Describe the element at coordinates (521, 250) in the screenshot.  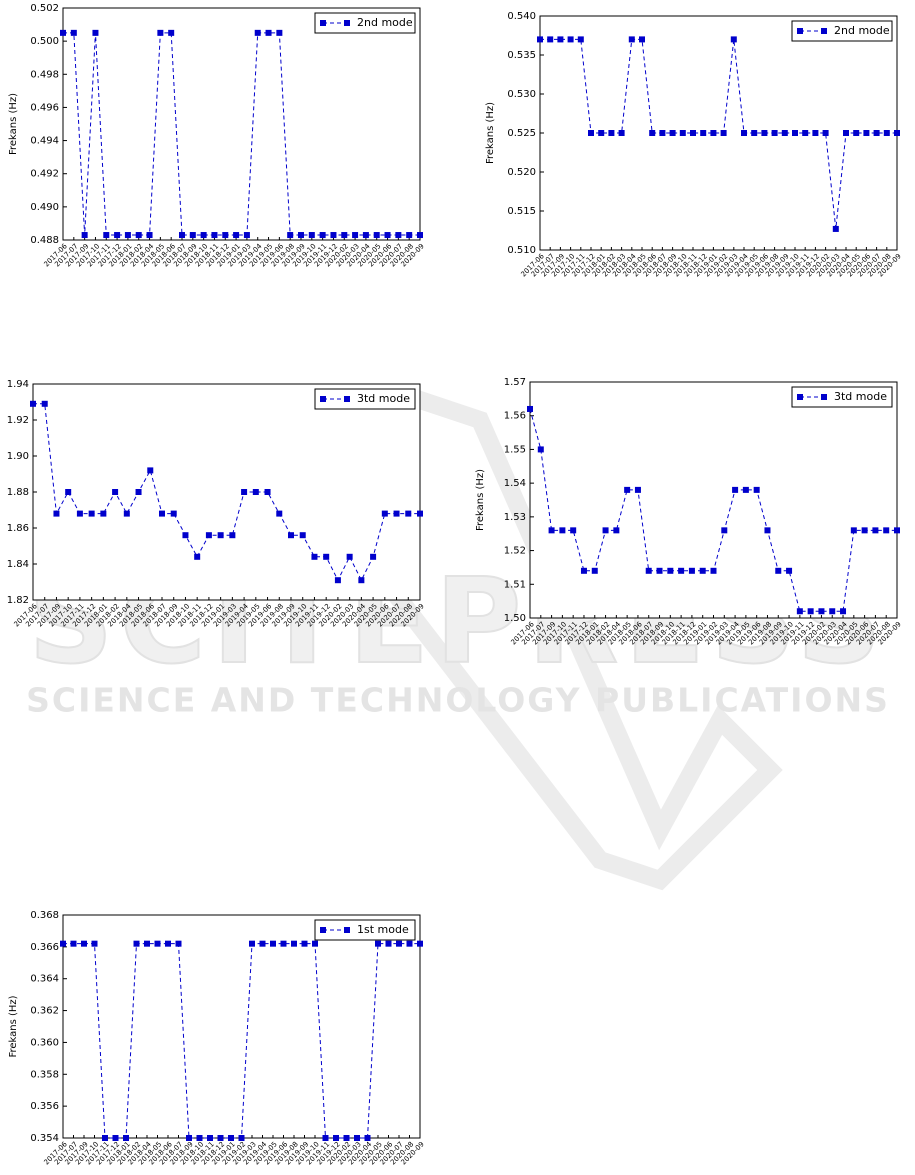
I see `y-tick-label: 0.510` at that location.